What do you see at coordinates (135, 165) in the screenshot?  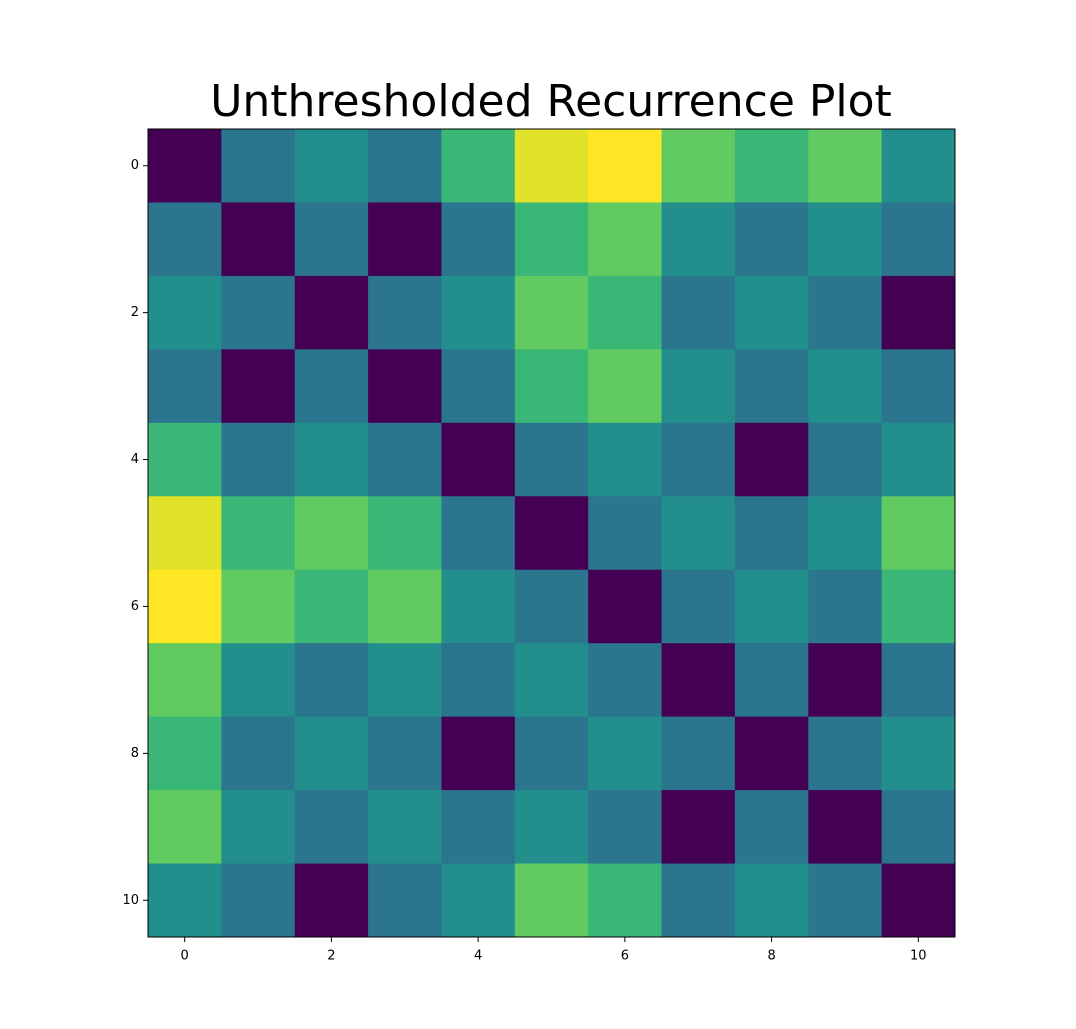 I see `y-tick-label: 0` at bounding box center [135, 165].